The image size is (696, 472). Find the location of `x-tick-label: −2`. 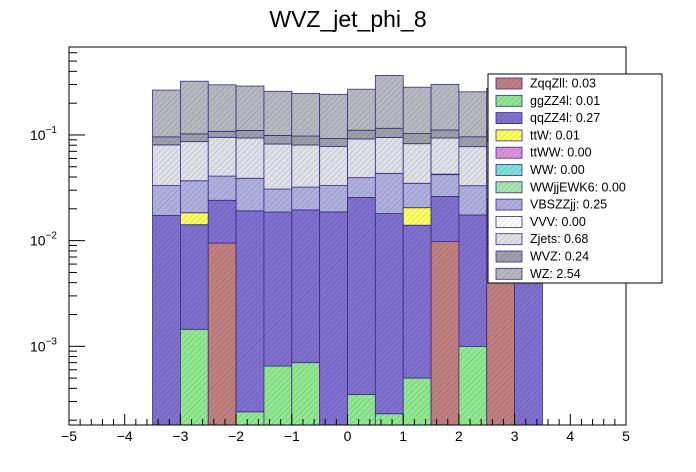

x-tick-label: −2 is located at coordinates (236, 436).